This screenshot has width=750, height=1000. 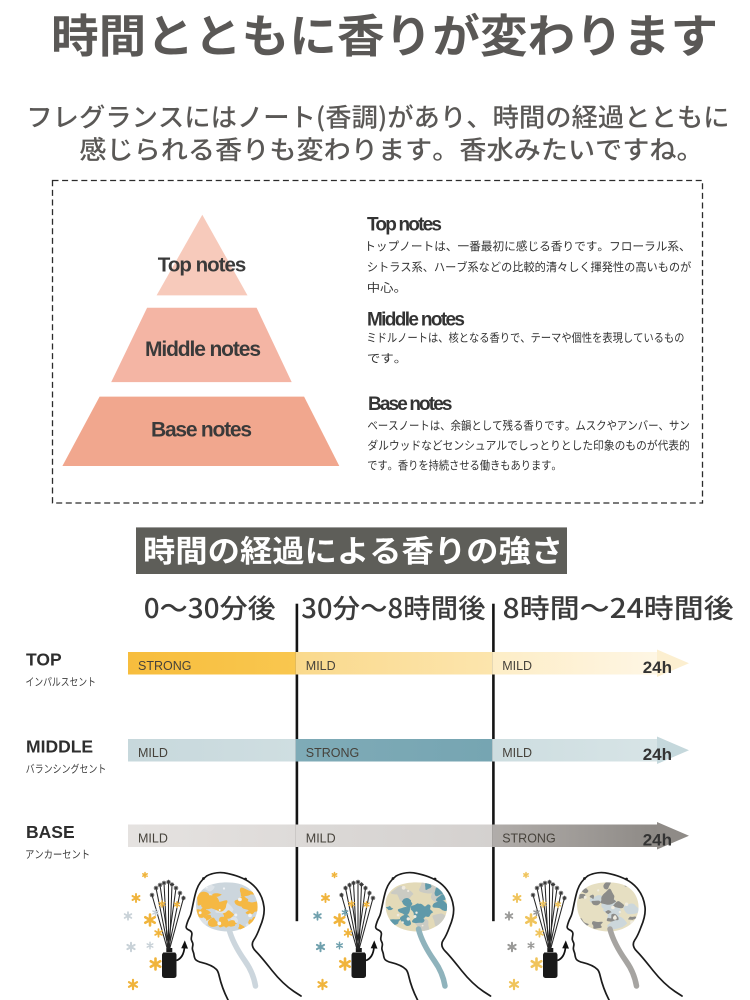 What do you see at coordinates (44, 659) in the screenshot?
I see `svg-text: TOP` at bounding box center [44, 659].